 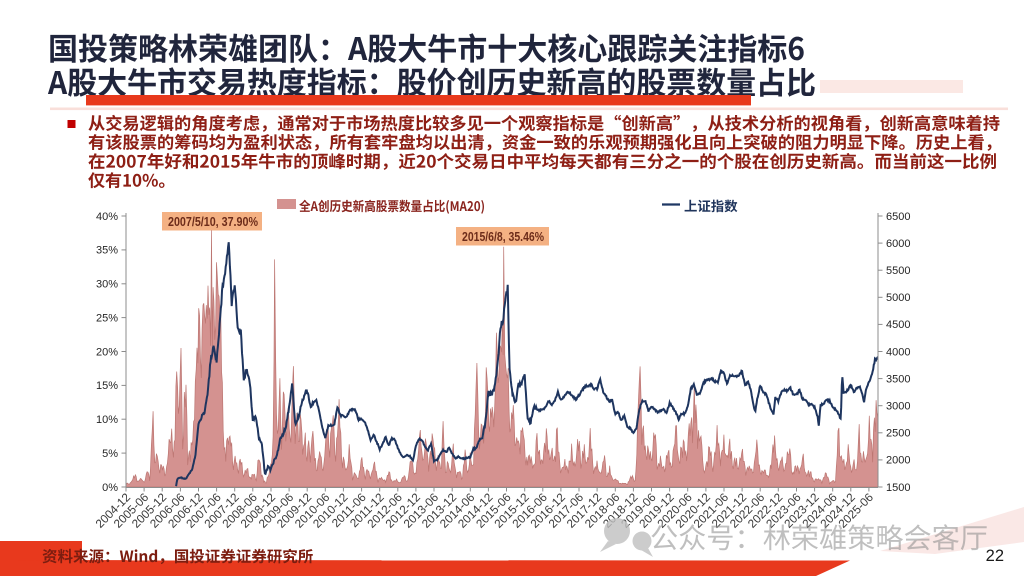 I want to click on svg-text: 1500, so click(x=898, y=488).